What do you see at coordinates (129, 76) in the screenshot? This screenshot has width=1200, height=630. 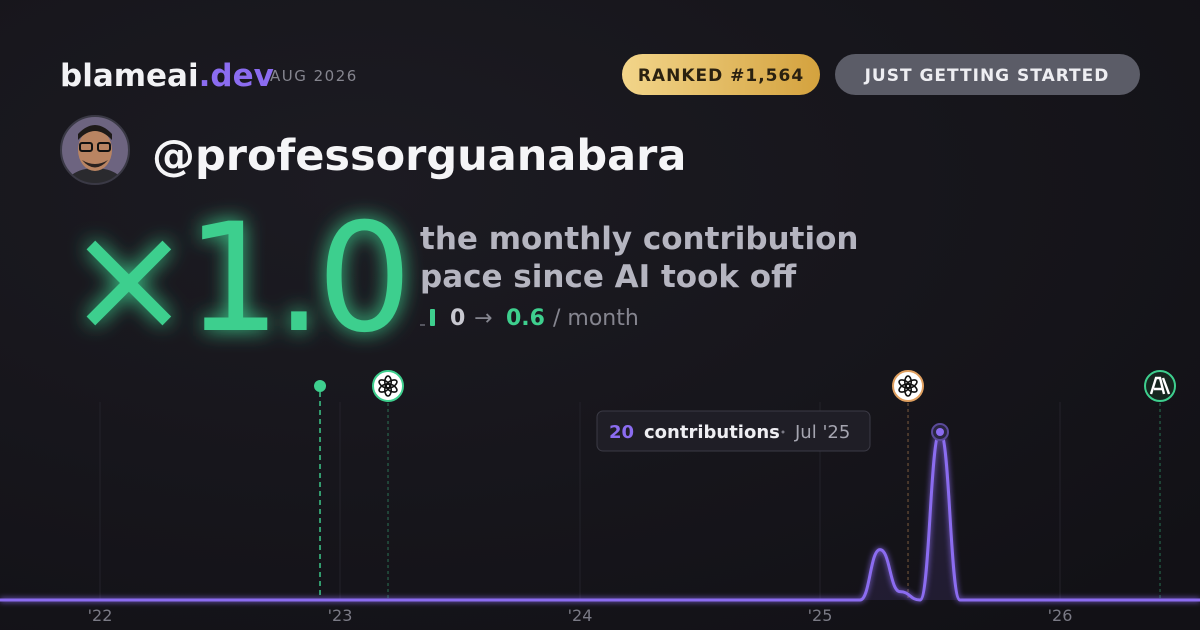 I see `brand-name: blameai` at bounding box center [129, 76].